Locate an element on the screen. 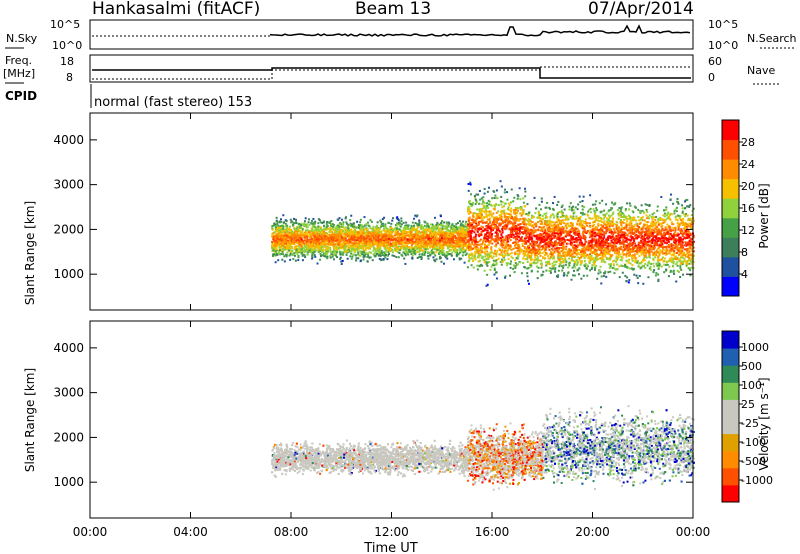  nave-label: Nave is located at coordinates (761, 70).